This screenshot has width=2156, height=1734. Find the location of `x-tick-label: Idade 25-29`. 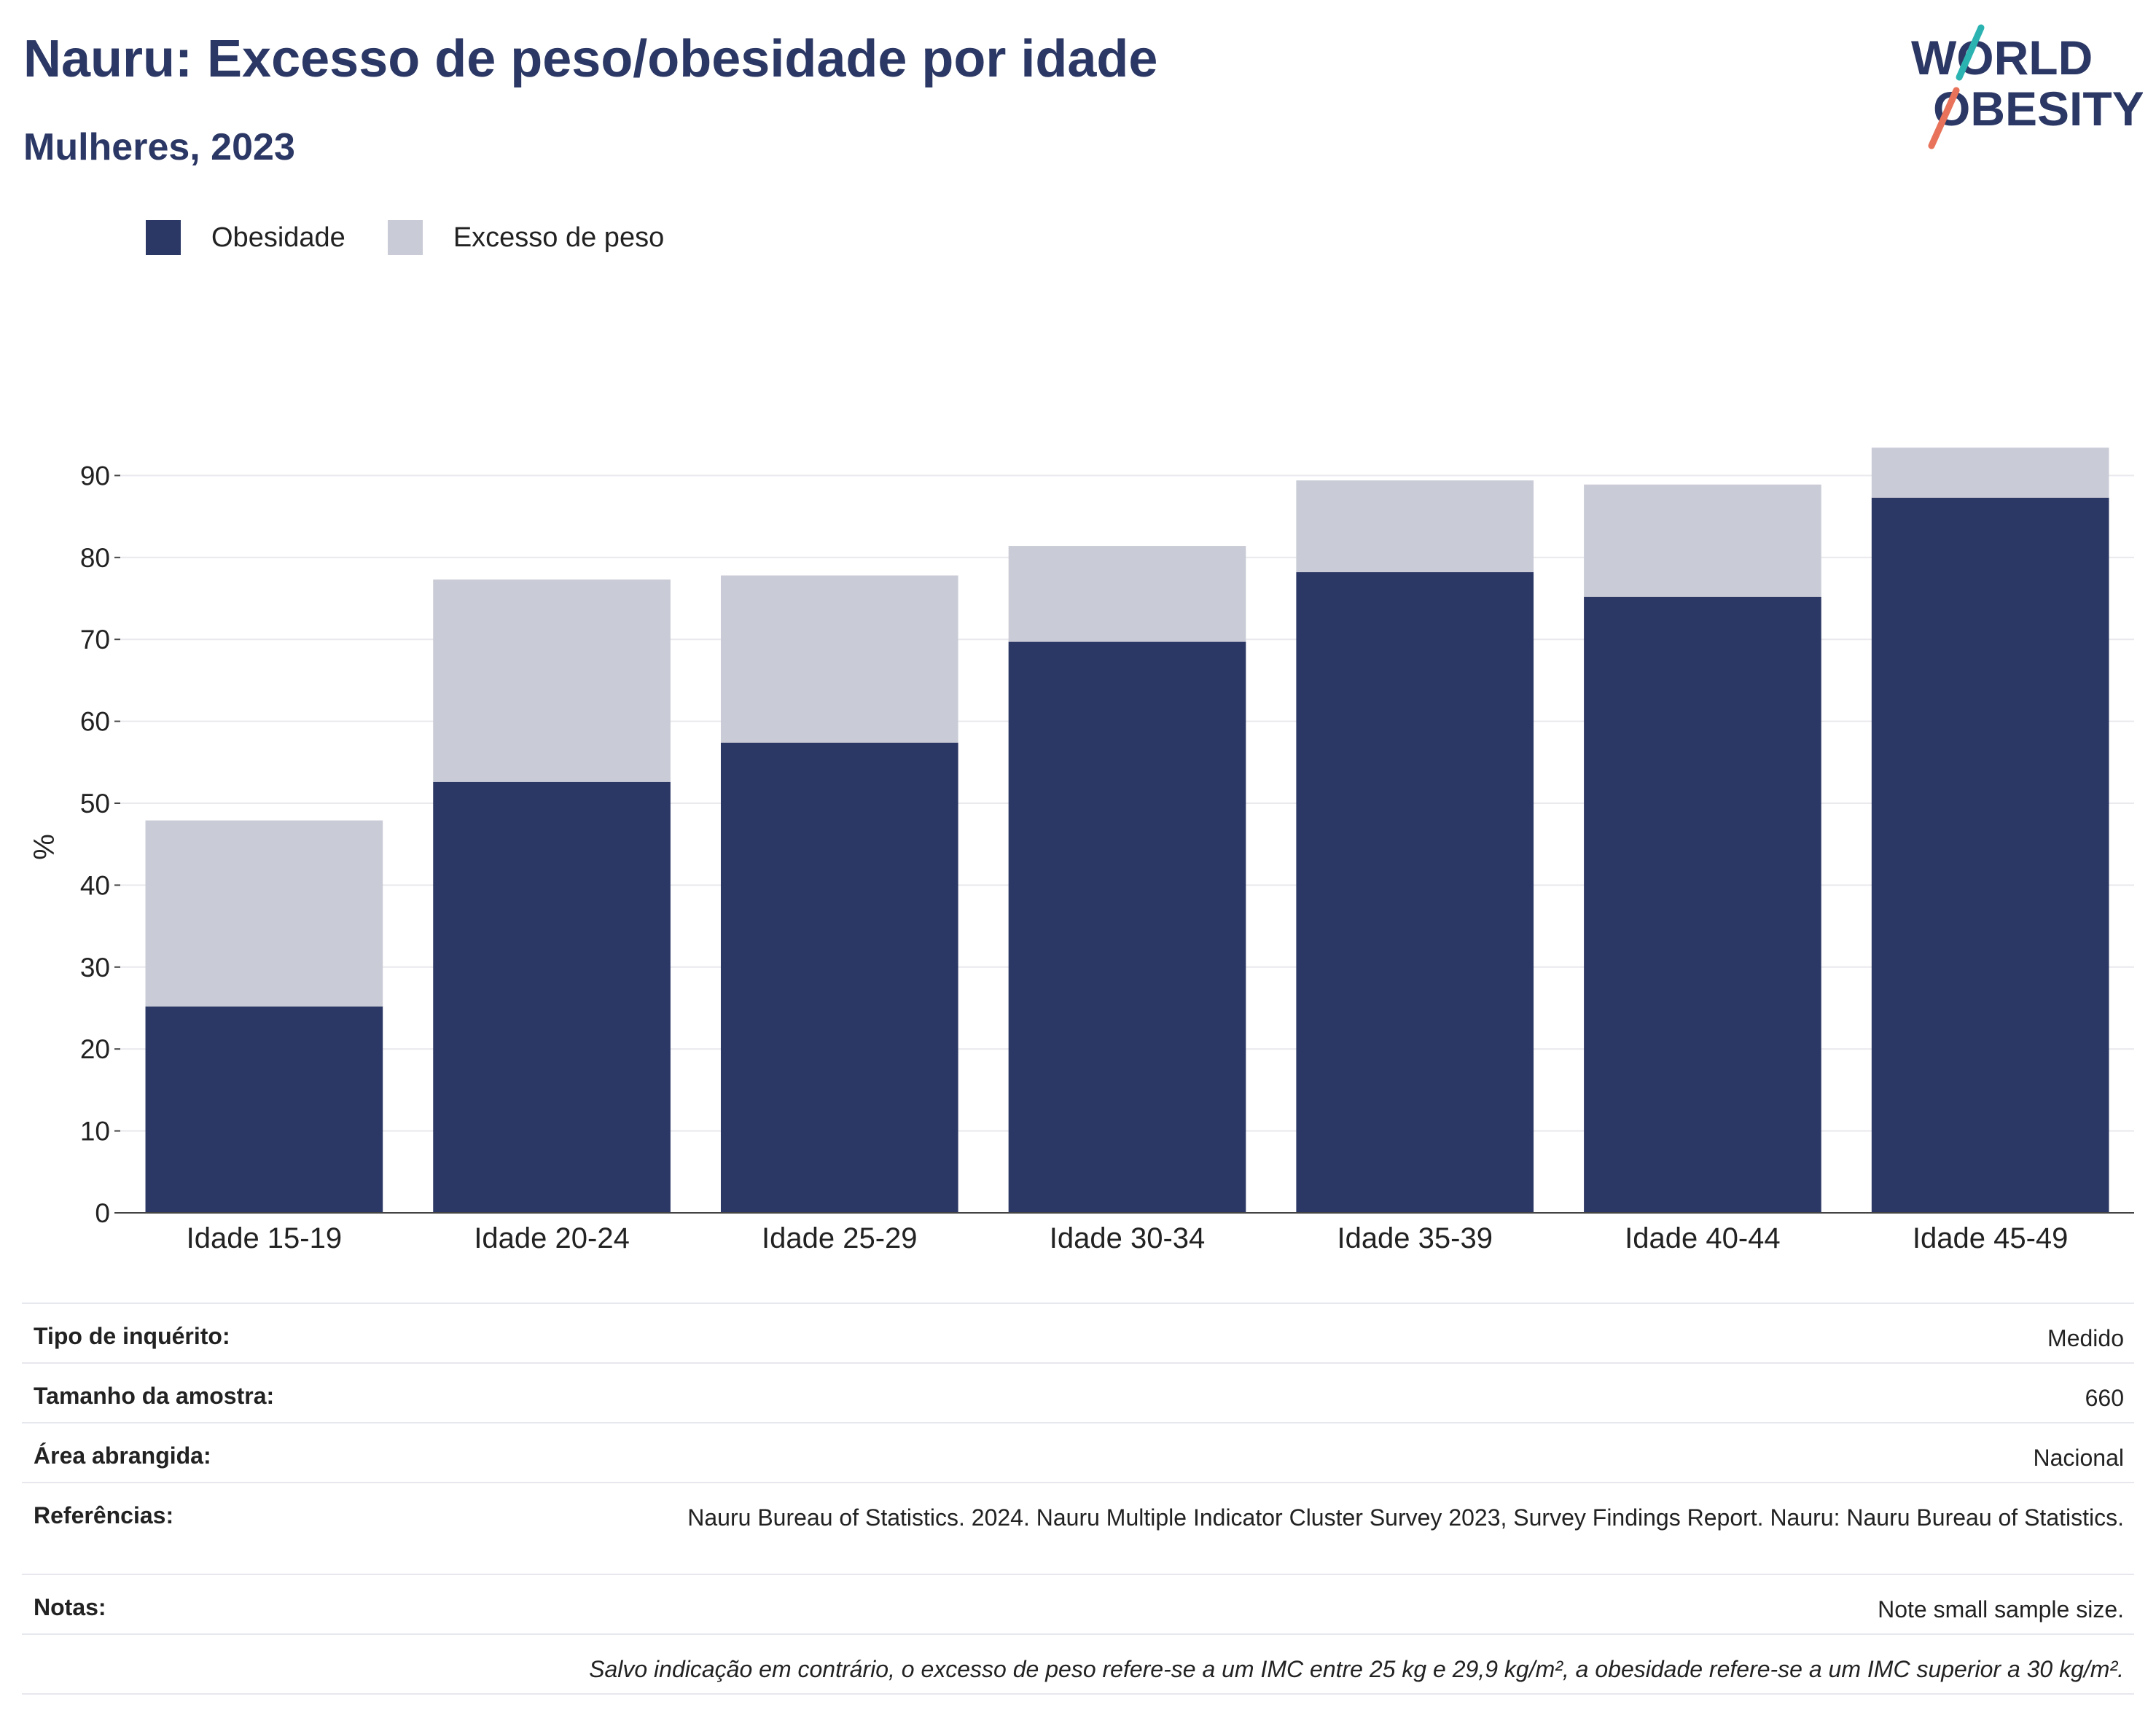

x-tick-label: Idade 25-29 is located at coordinates (840, 1238).